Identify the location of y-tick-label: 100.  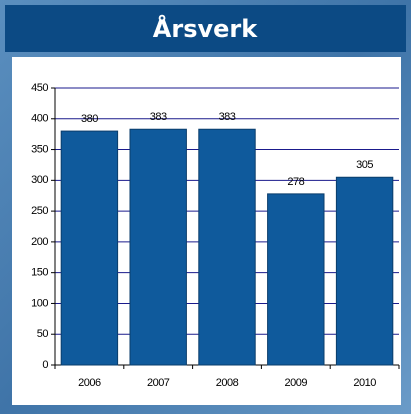
(39, 303).